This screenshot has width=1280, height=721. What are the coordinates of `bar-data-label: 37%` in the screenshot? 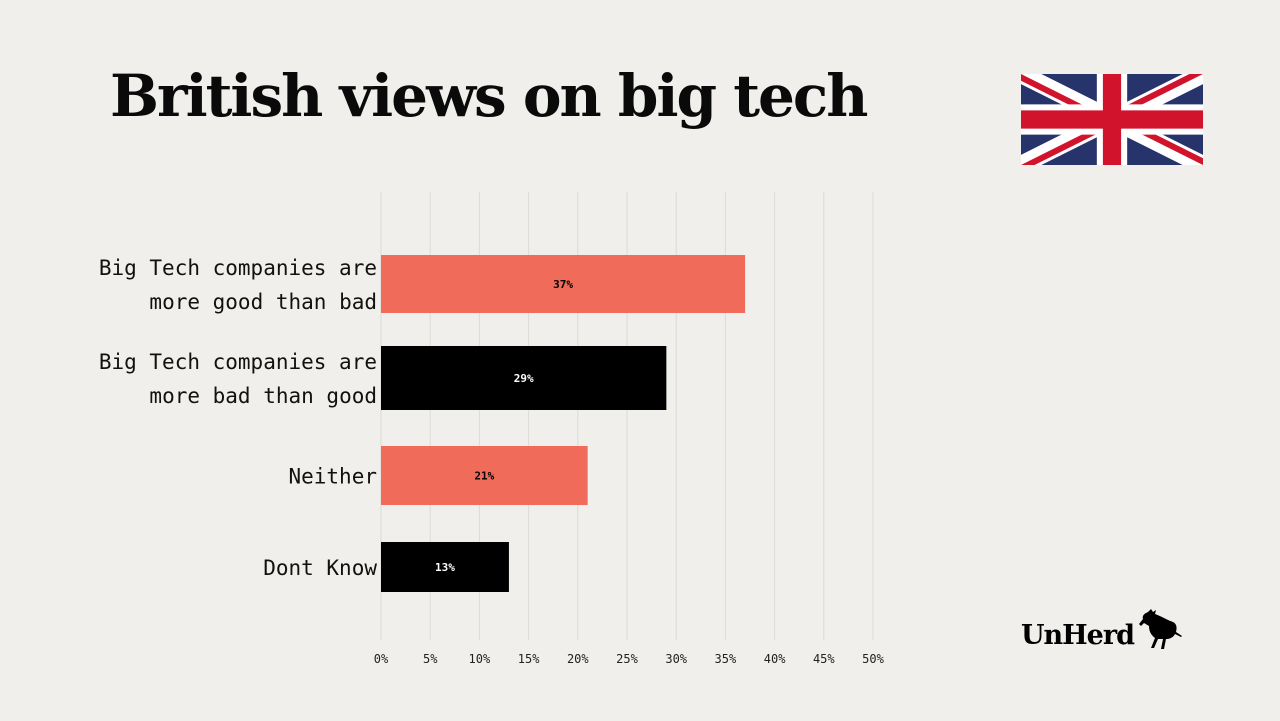 It's located at (563, 284).